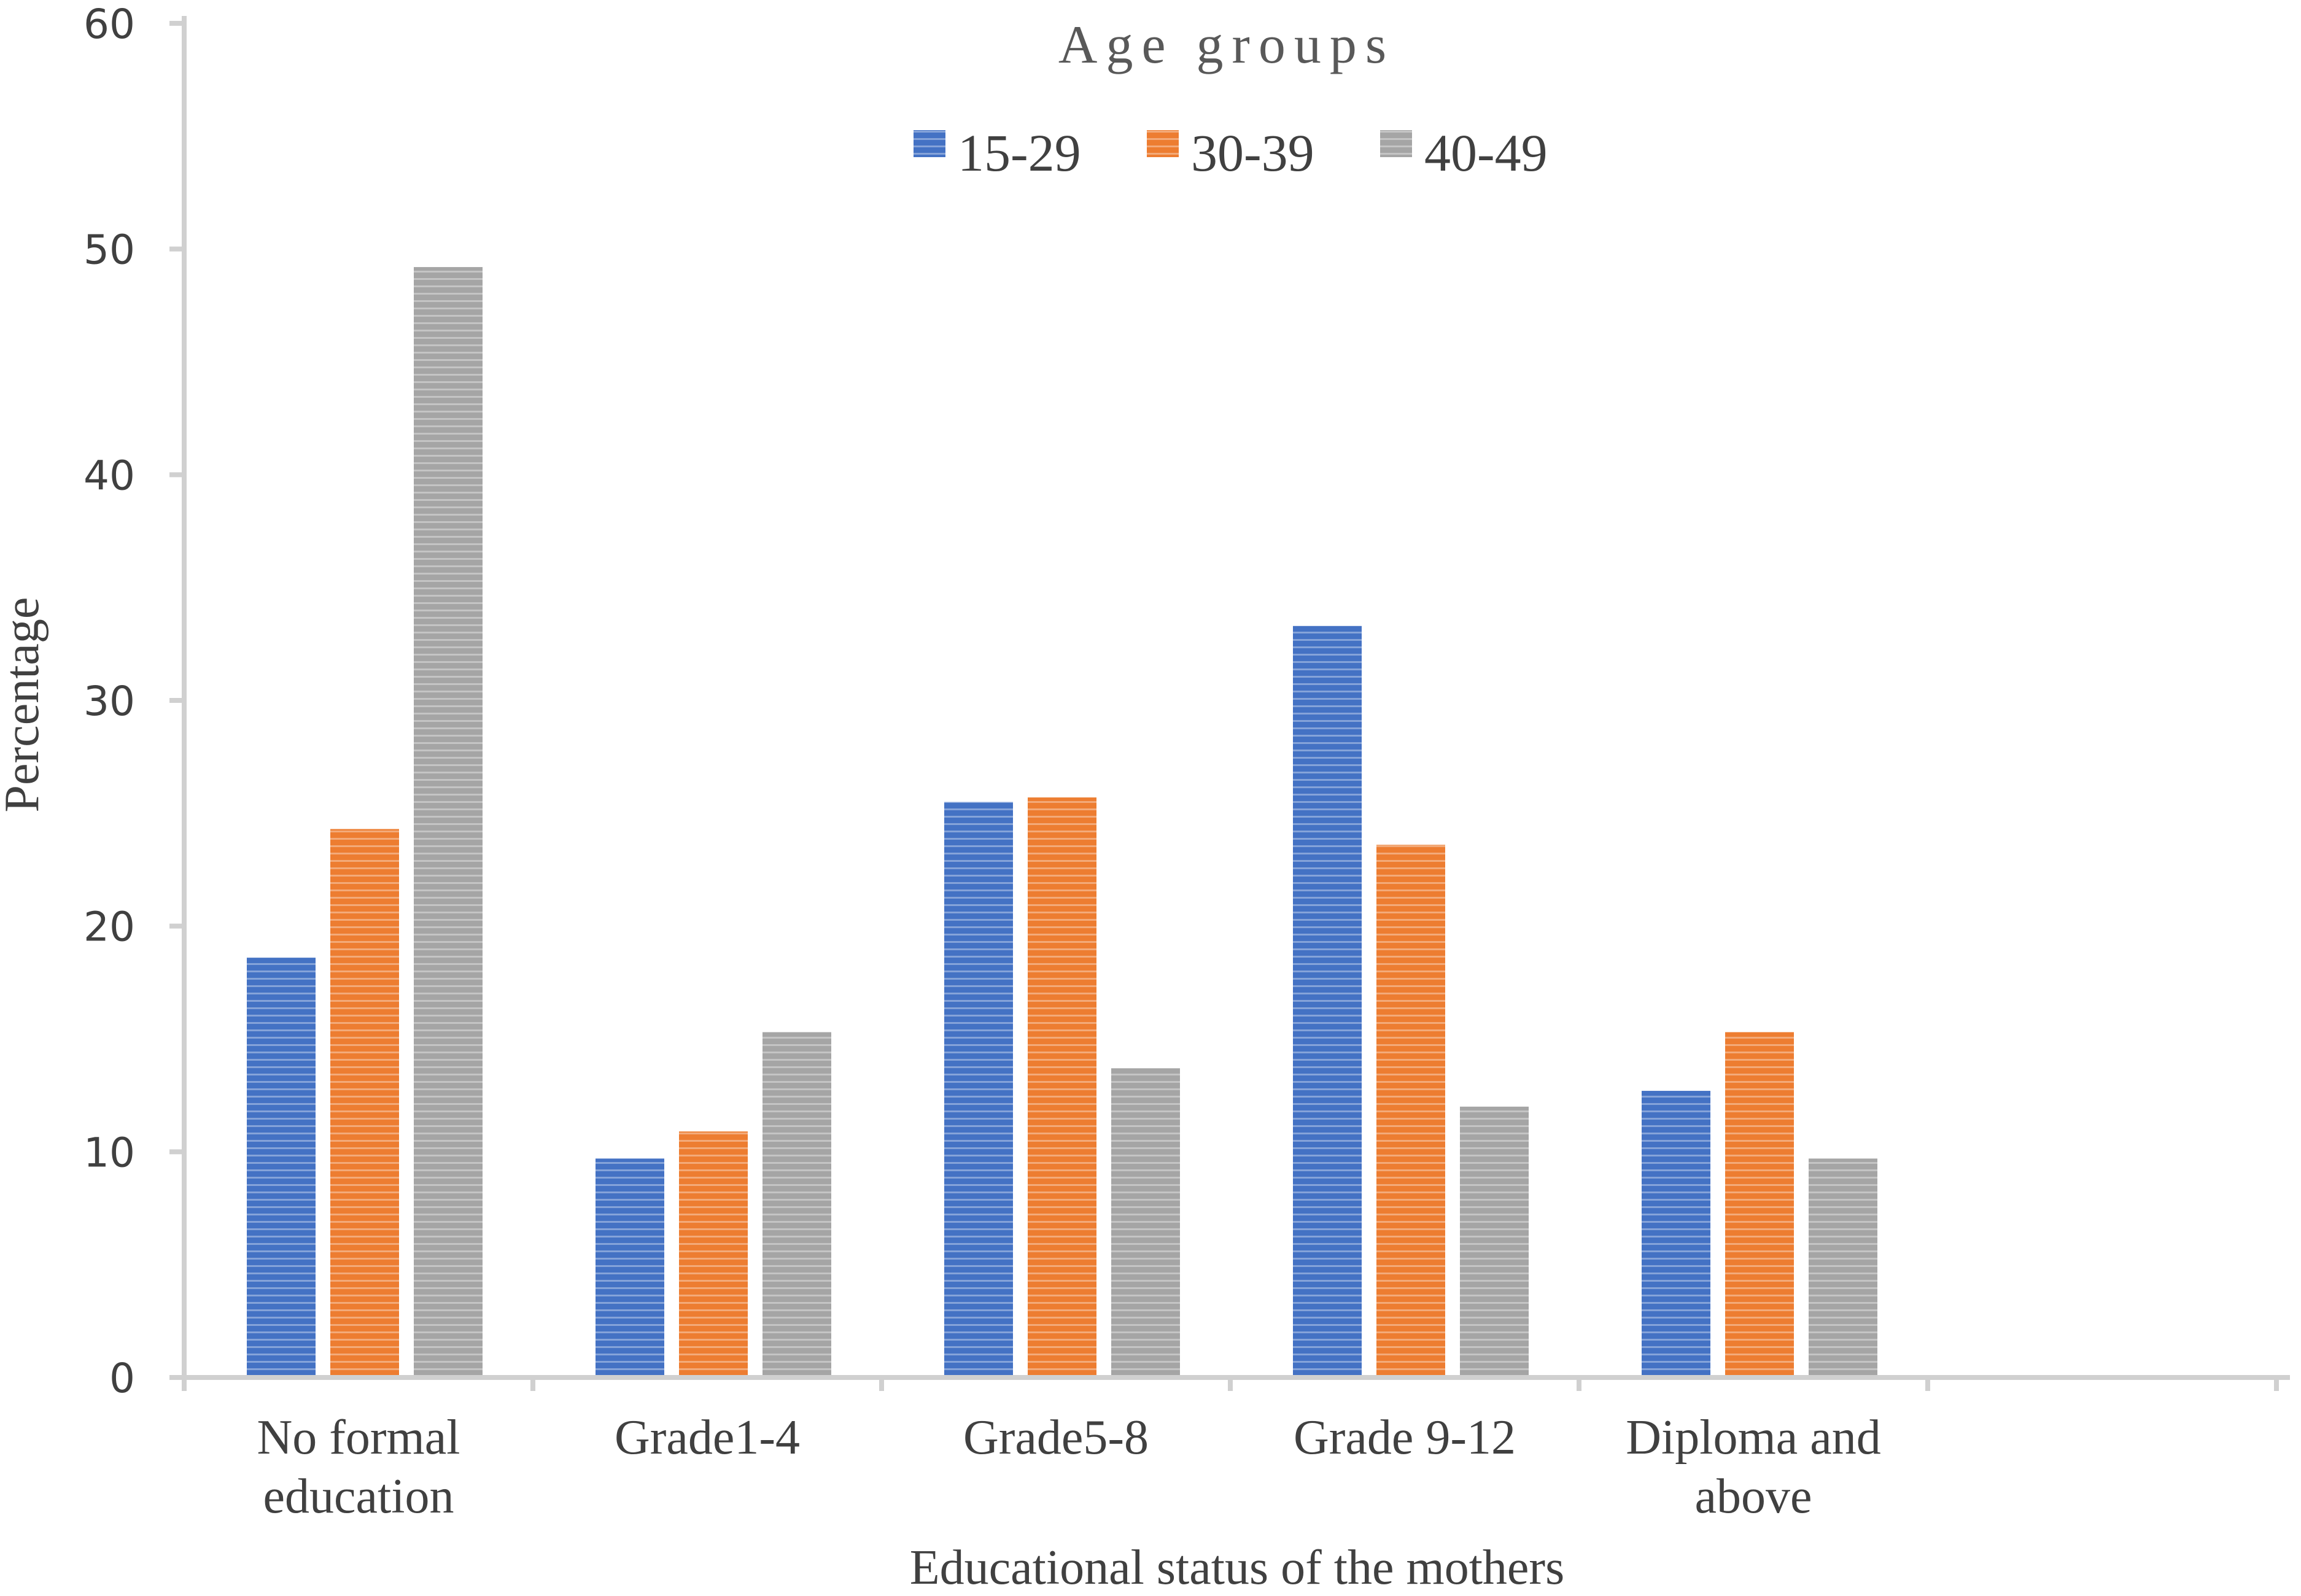 This screenshot has height=1596, width=2301. Describe the element at coordinates (1405, 1438) in the screenshot. I see `category-label: Grade 9-12` at that location.